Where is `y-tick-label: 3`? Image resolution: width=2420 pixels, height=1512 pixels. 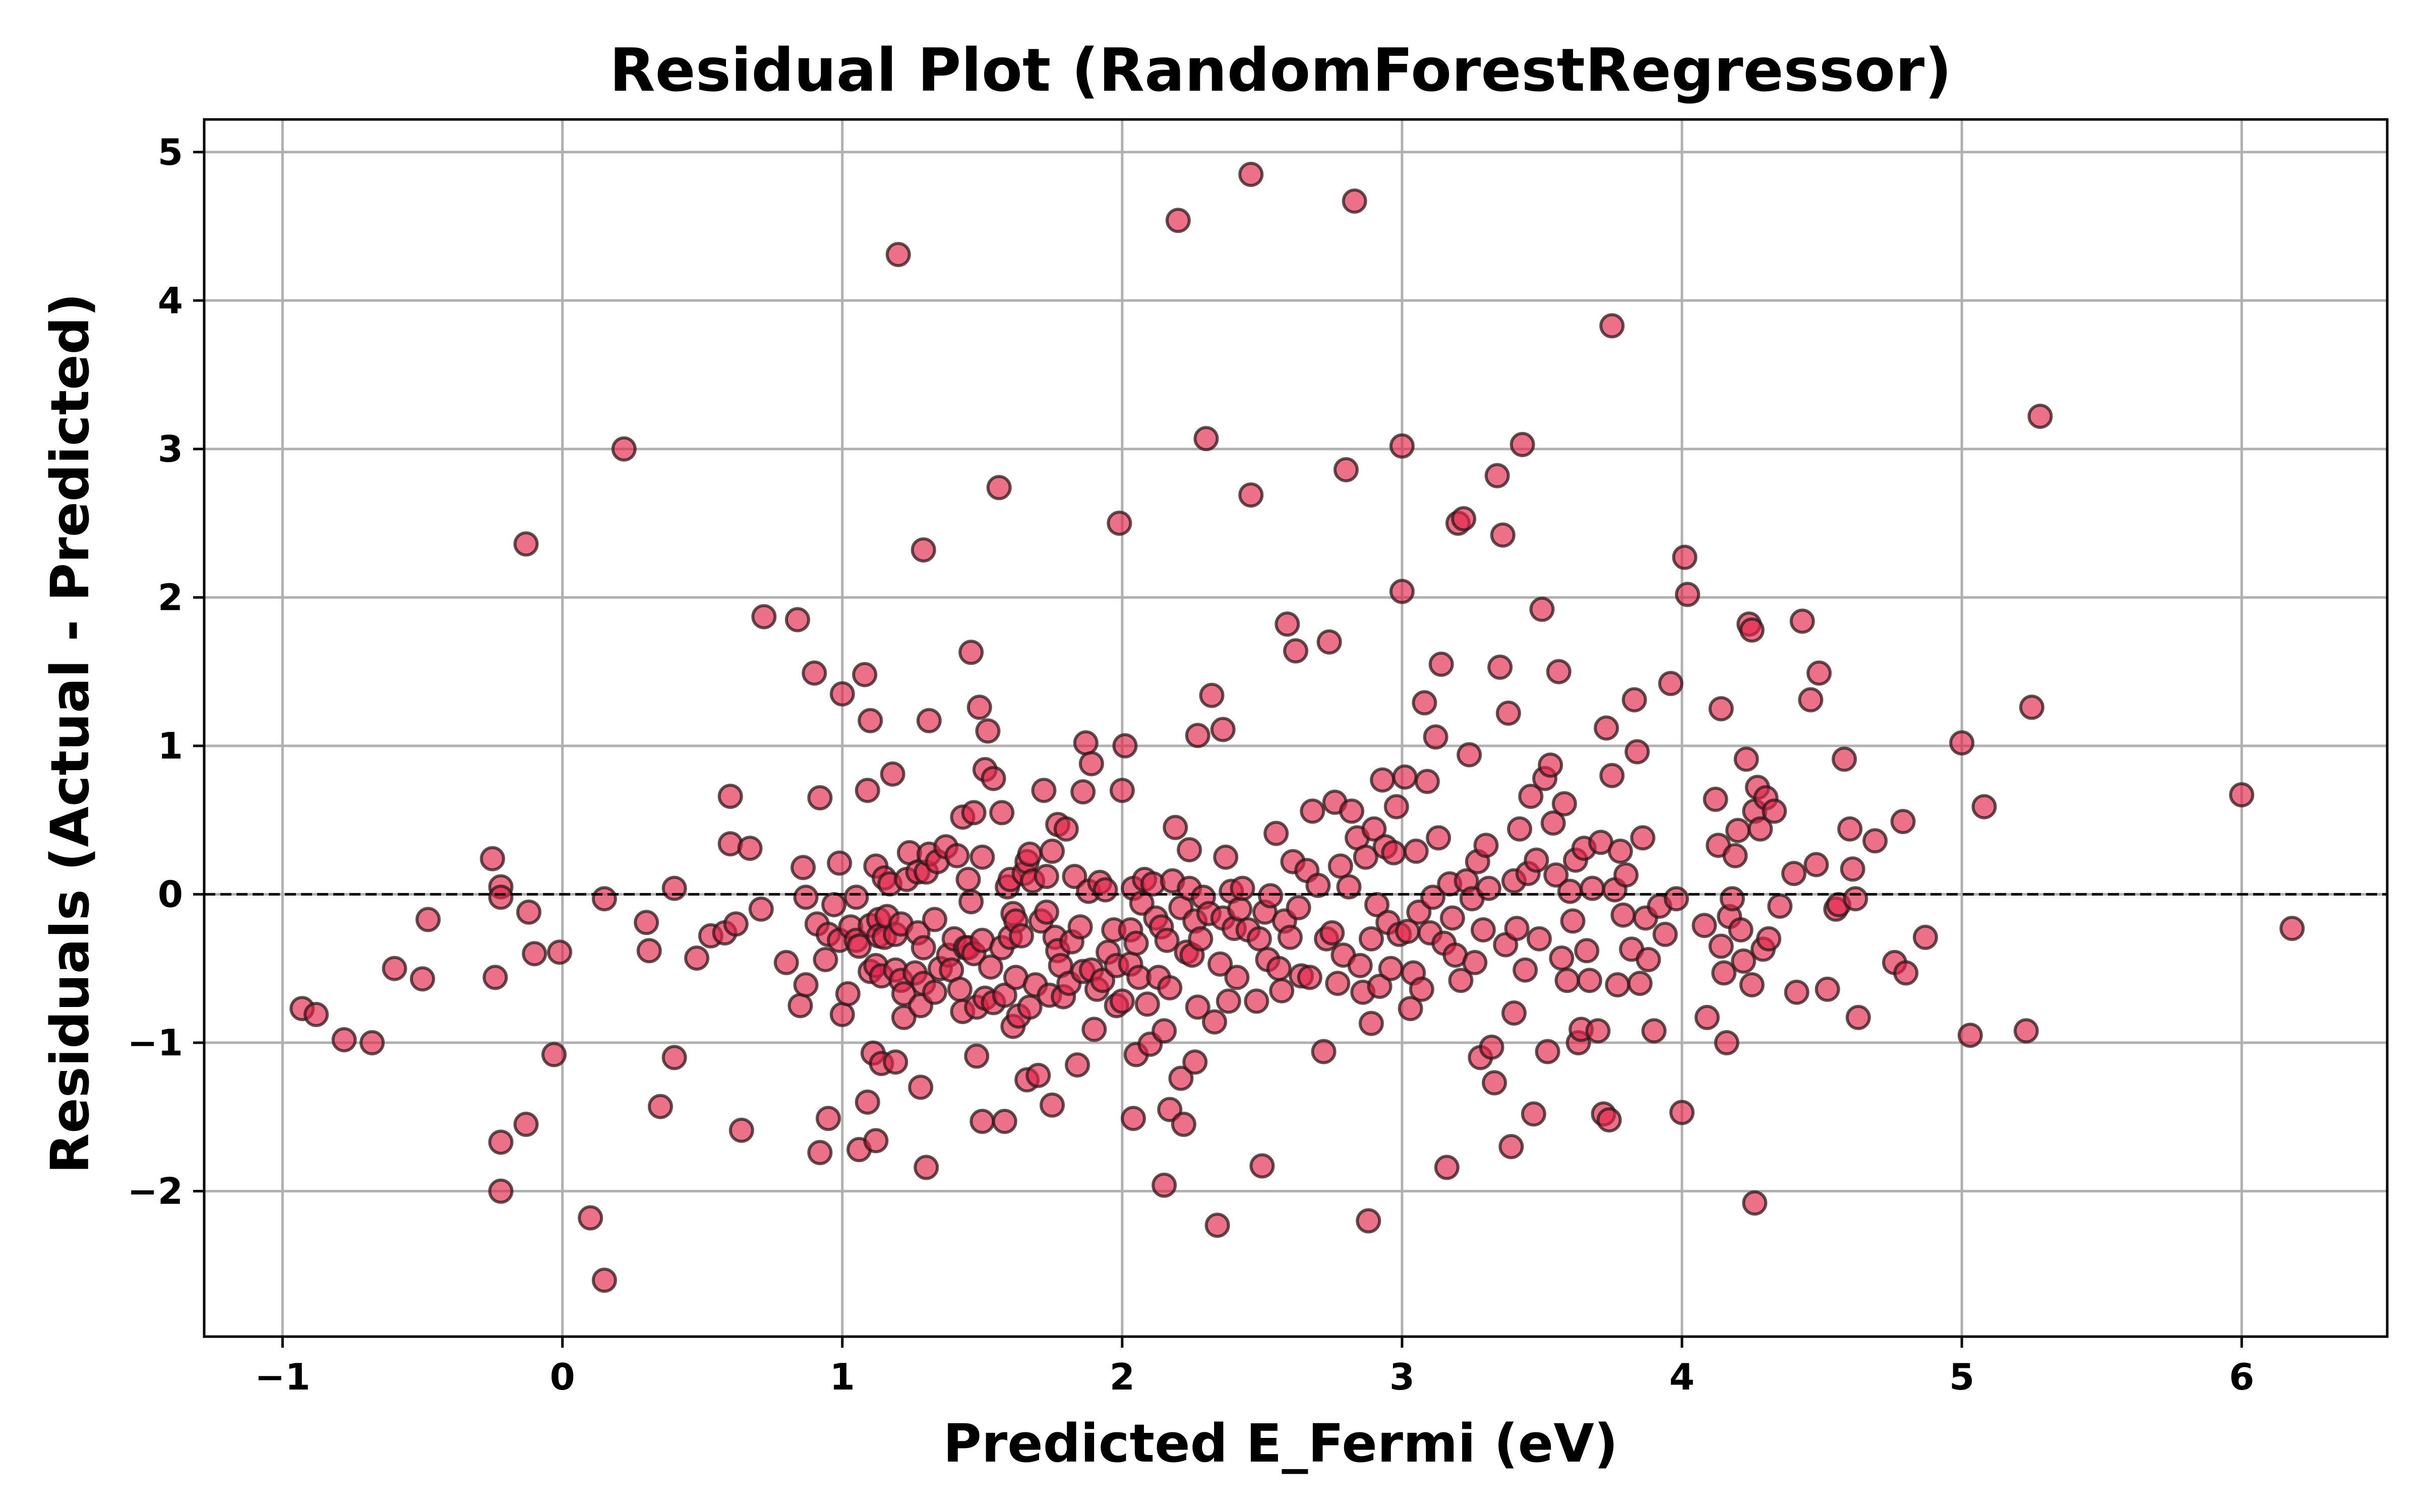
y-tick-label: 3 is located at coordinates (170, 449).